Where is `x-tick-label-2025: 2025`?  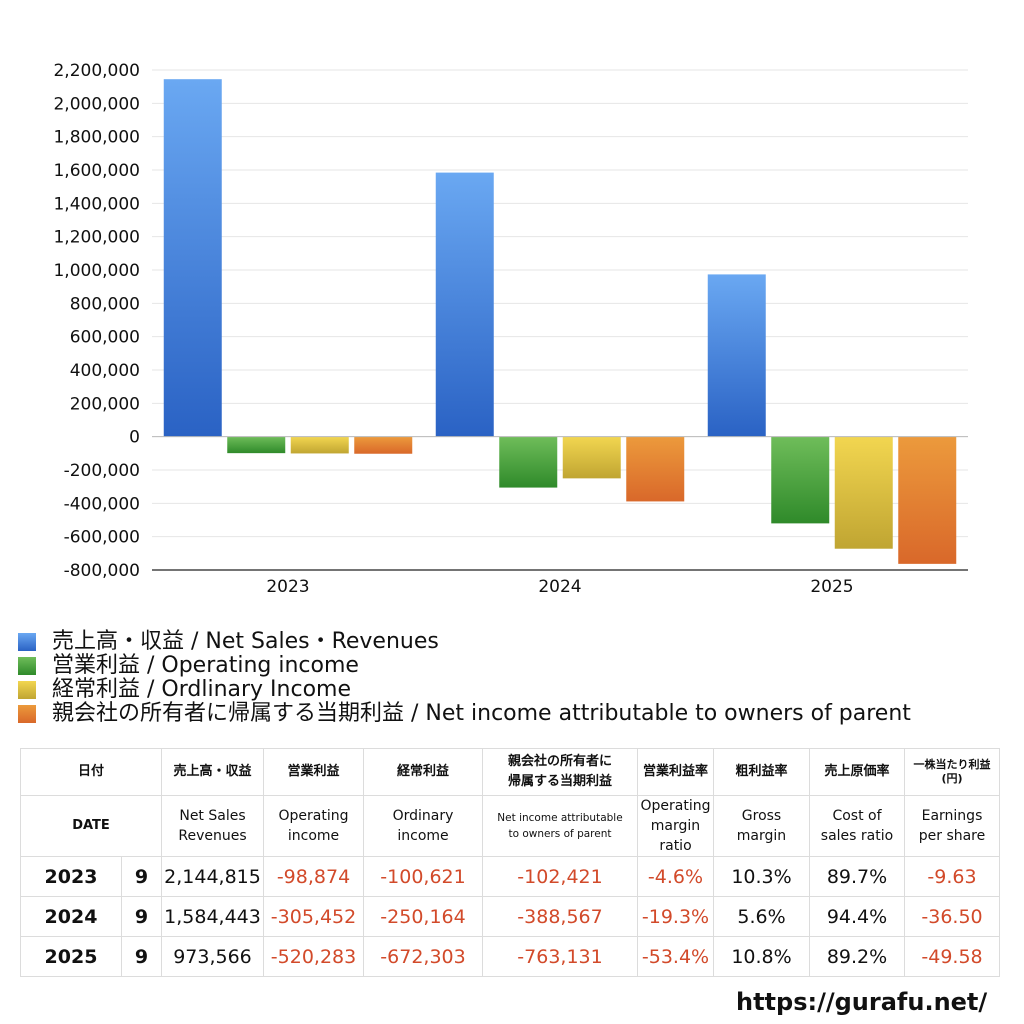 x-tick-label-2025: 2025 is located at coordinates (831, 587).